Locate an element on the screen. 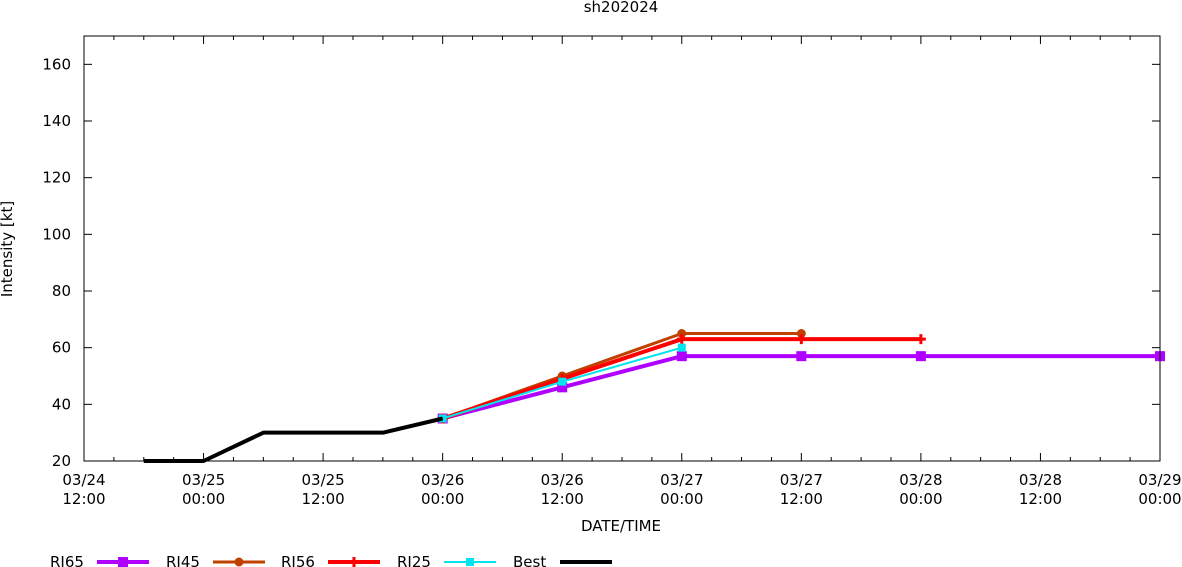  series-best is located at coordinates (293, 439).